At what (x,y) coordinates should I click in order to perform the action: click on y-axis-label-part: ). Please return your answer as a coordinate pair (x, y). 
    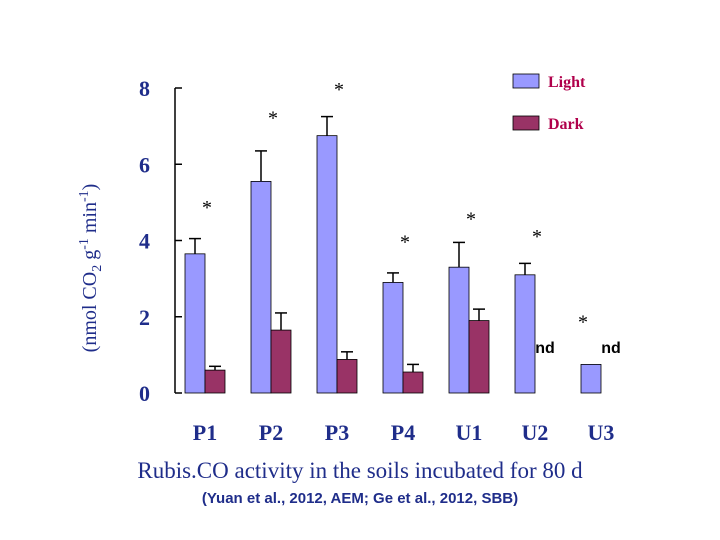
    Looking at the image, I should click on (90, 187).